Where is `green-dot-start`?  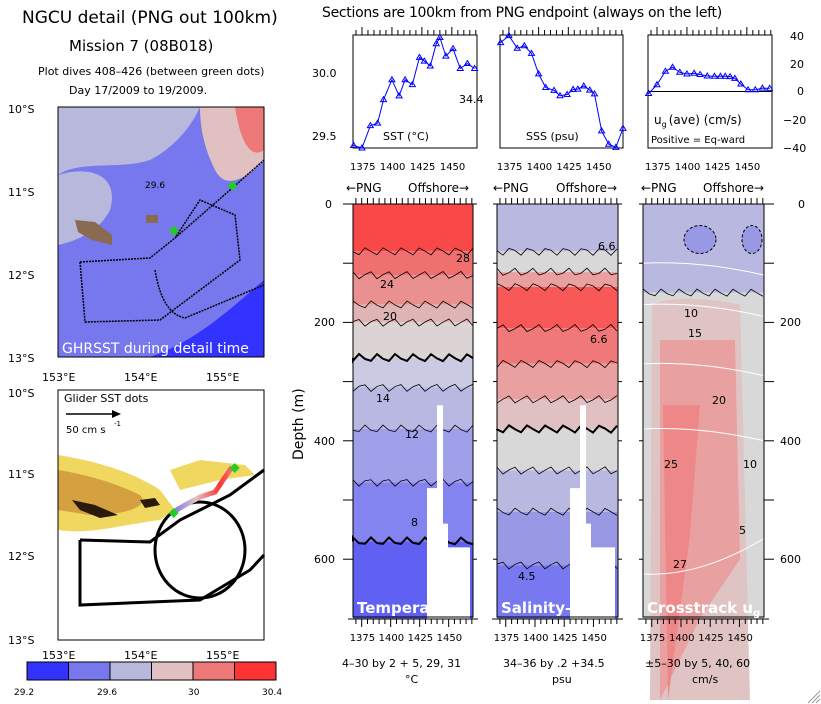 green-dot-start is located at coordinates (174, 230).